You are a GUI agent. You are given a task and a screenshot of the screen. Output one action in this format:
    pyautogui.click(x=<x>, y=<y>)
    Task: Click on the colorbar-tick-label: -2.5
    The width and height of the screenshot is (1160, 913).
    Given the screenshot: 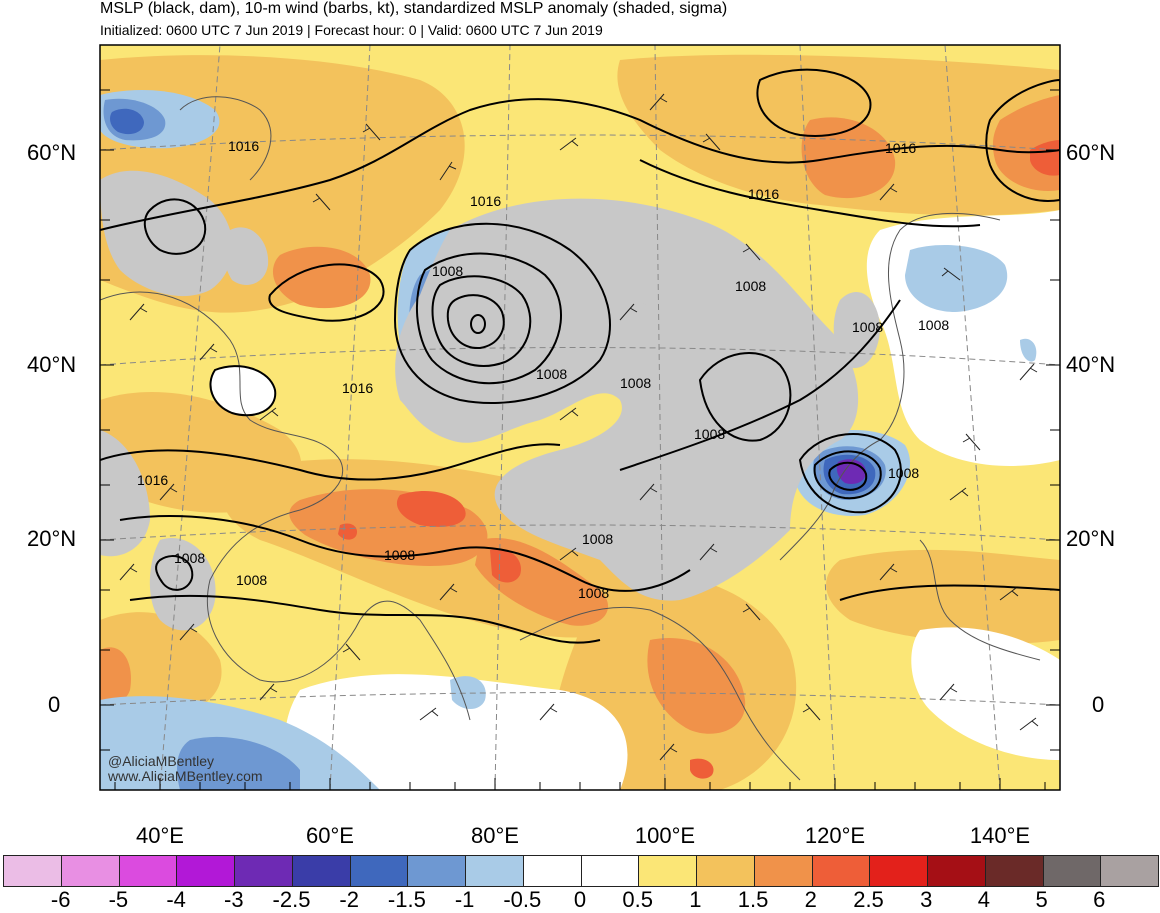 What is the action you would take?
    pyautogui.click(x=291, y=899)
    